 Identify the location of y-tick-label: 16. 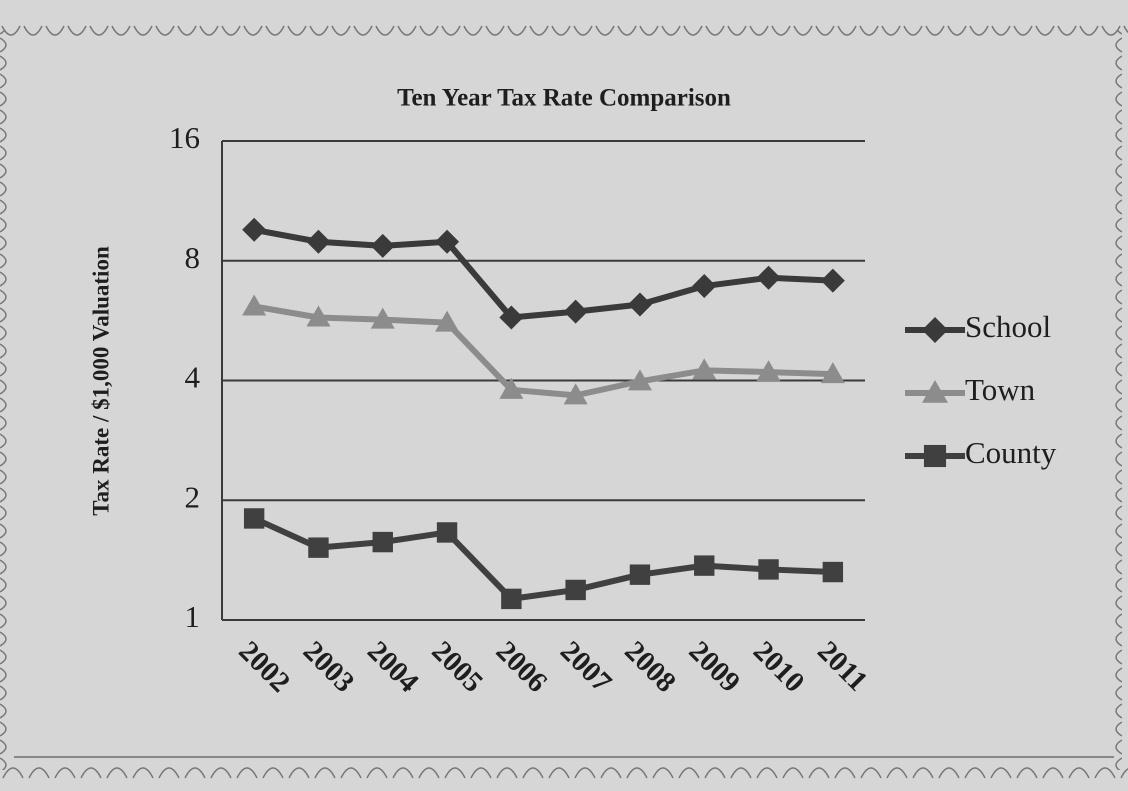
(184, 137).